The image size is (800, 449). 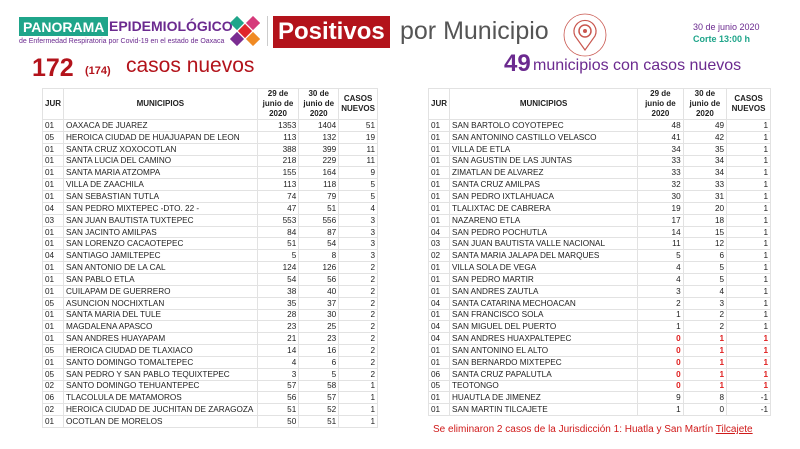 What do you see at coordinates (209, 185) in the screenshot?
I see `table-row: 01 VILLA DE ZAACHILA 113 118 5` at bounding box center [209, 185].